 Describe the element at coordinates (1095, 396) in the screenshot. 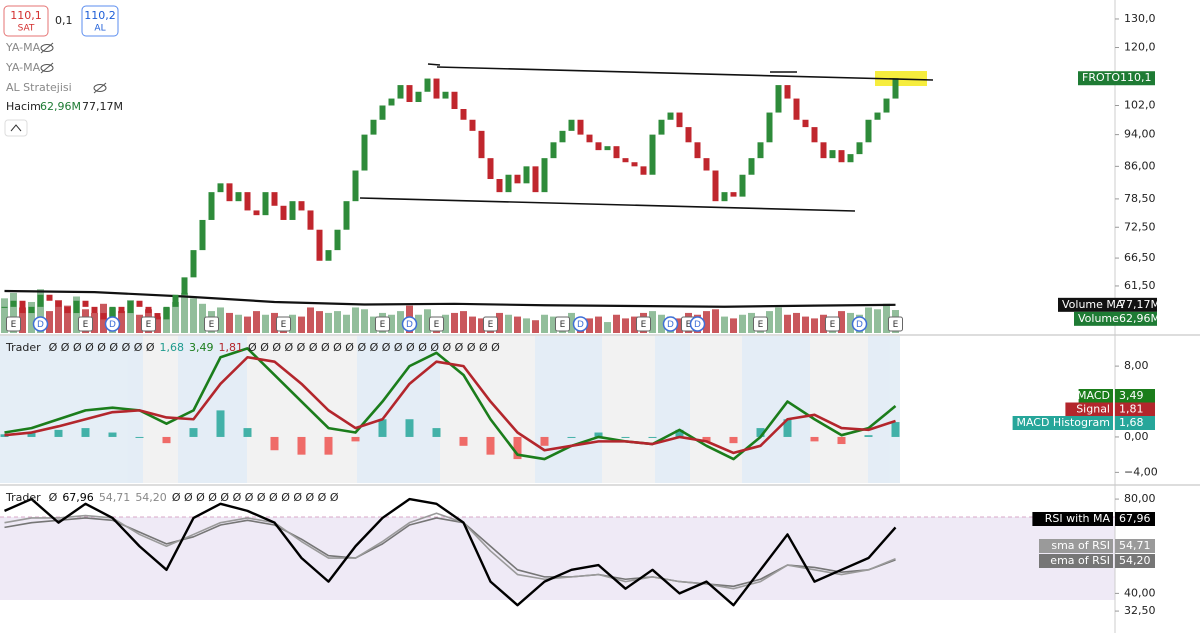

I see `series-name-badge` at that location.